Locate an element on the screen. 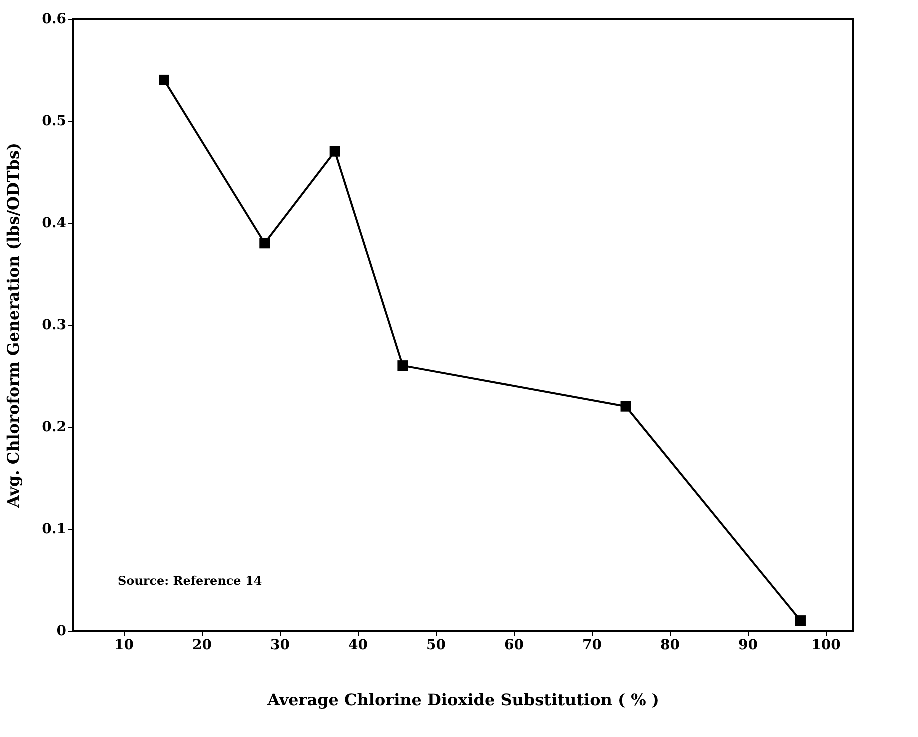 The width and height of the screenshot is (918, 737). y-tick-label: 0.5 is located at coordinates (54, 122).